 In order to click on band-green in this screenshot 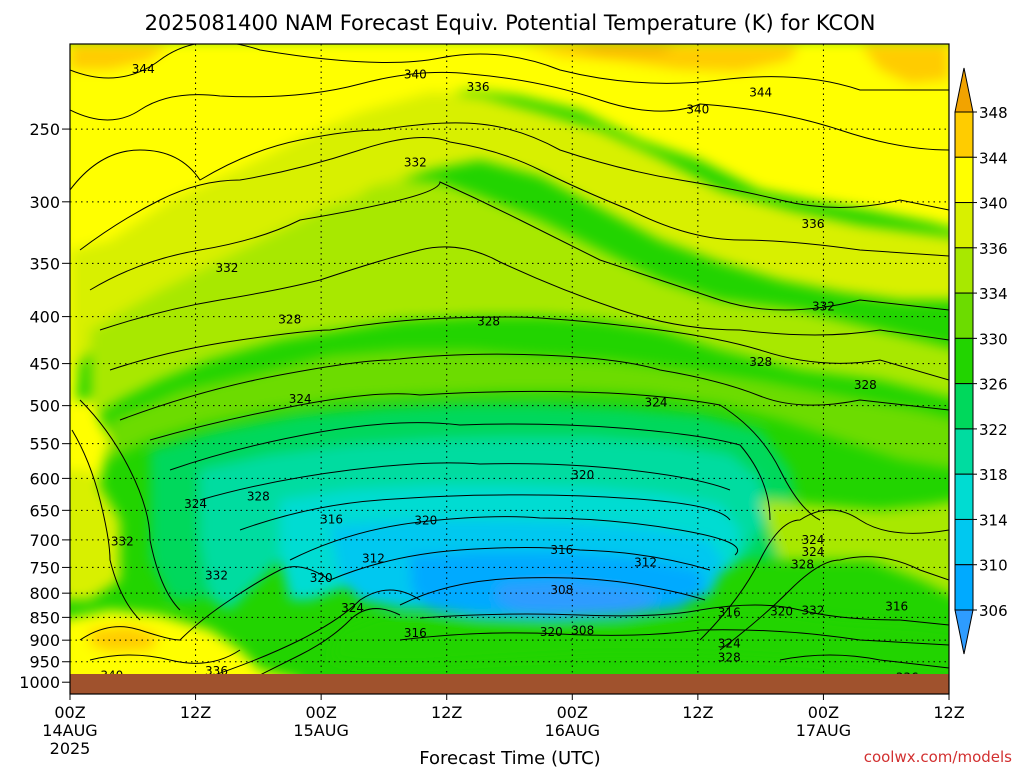, I will do `click(529, 409)`.